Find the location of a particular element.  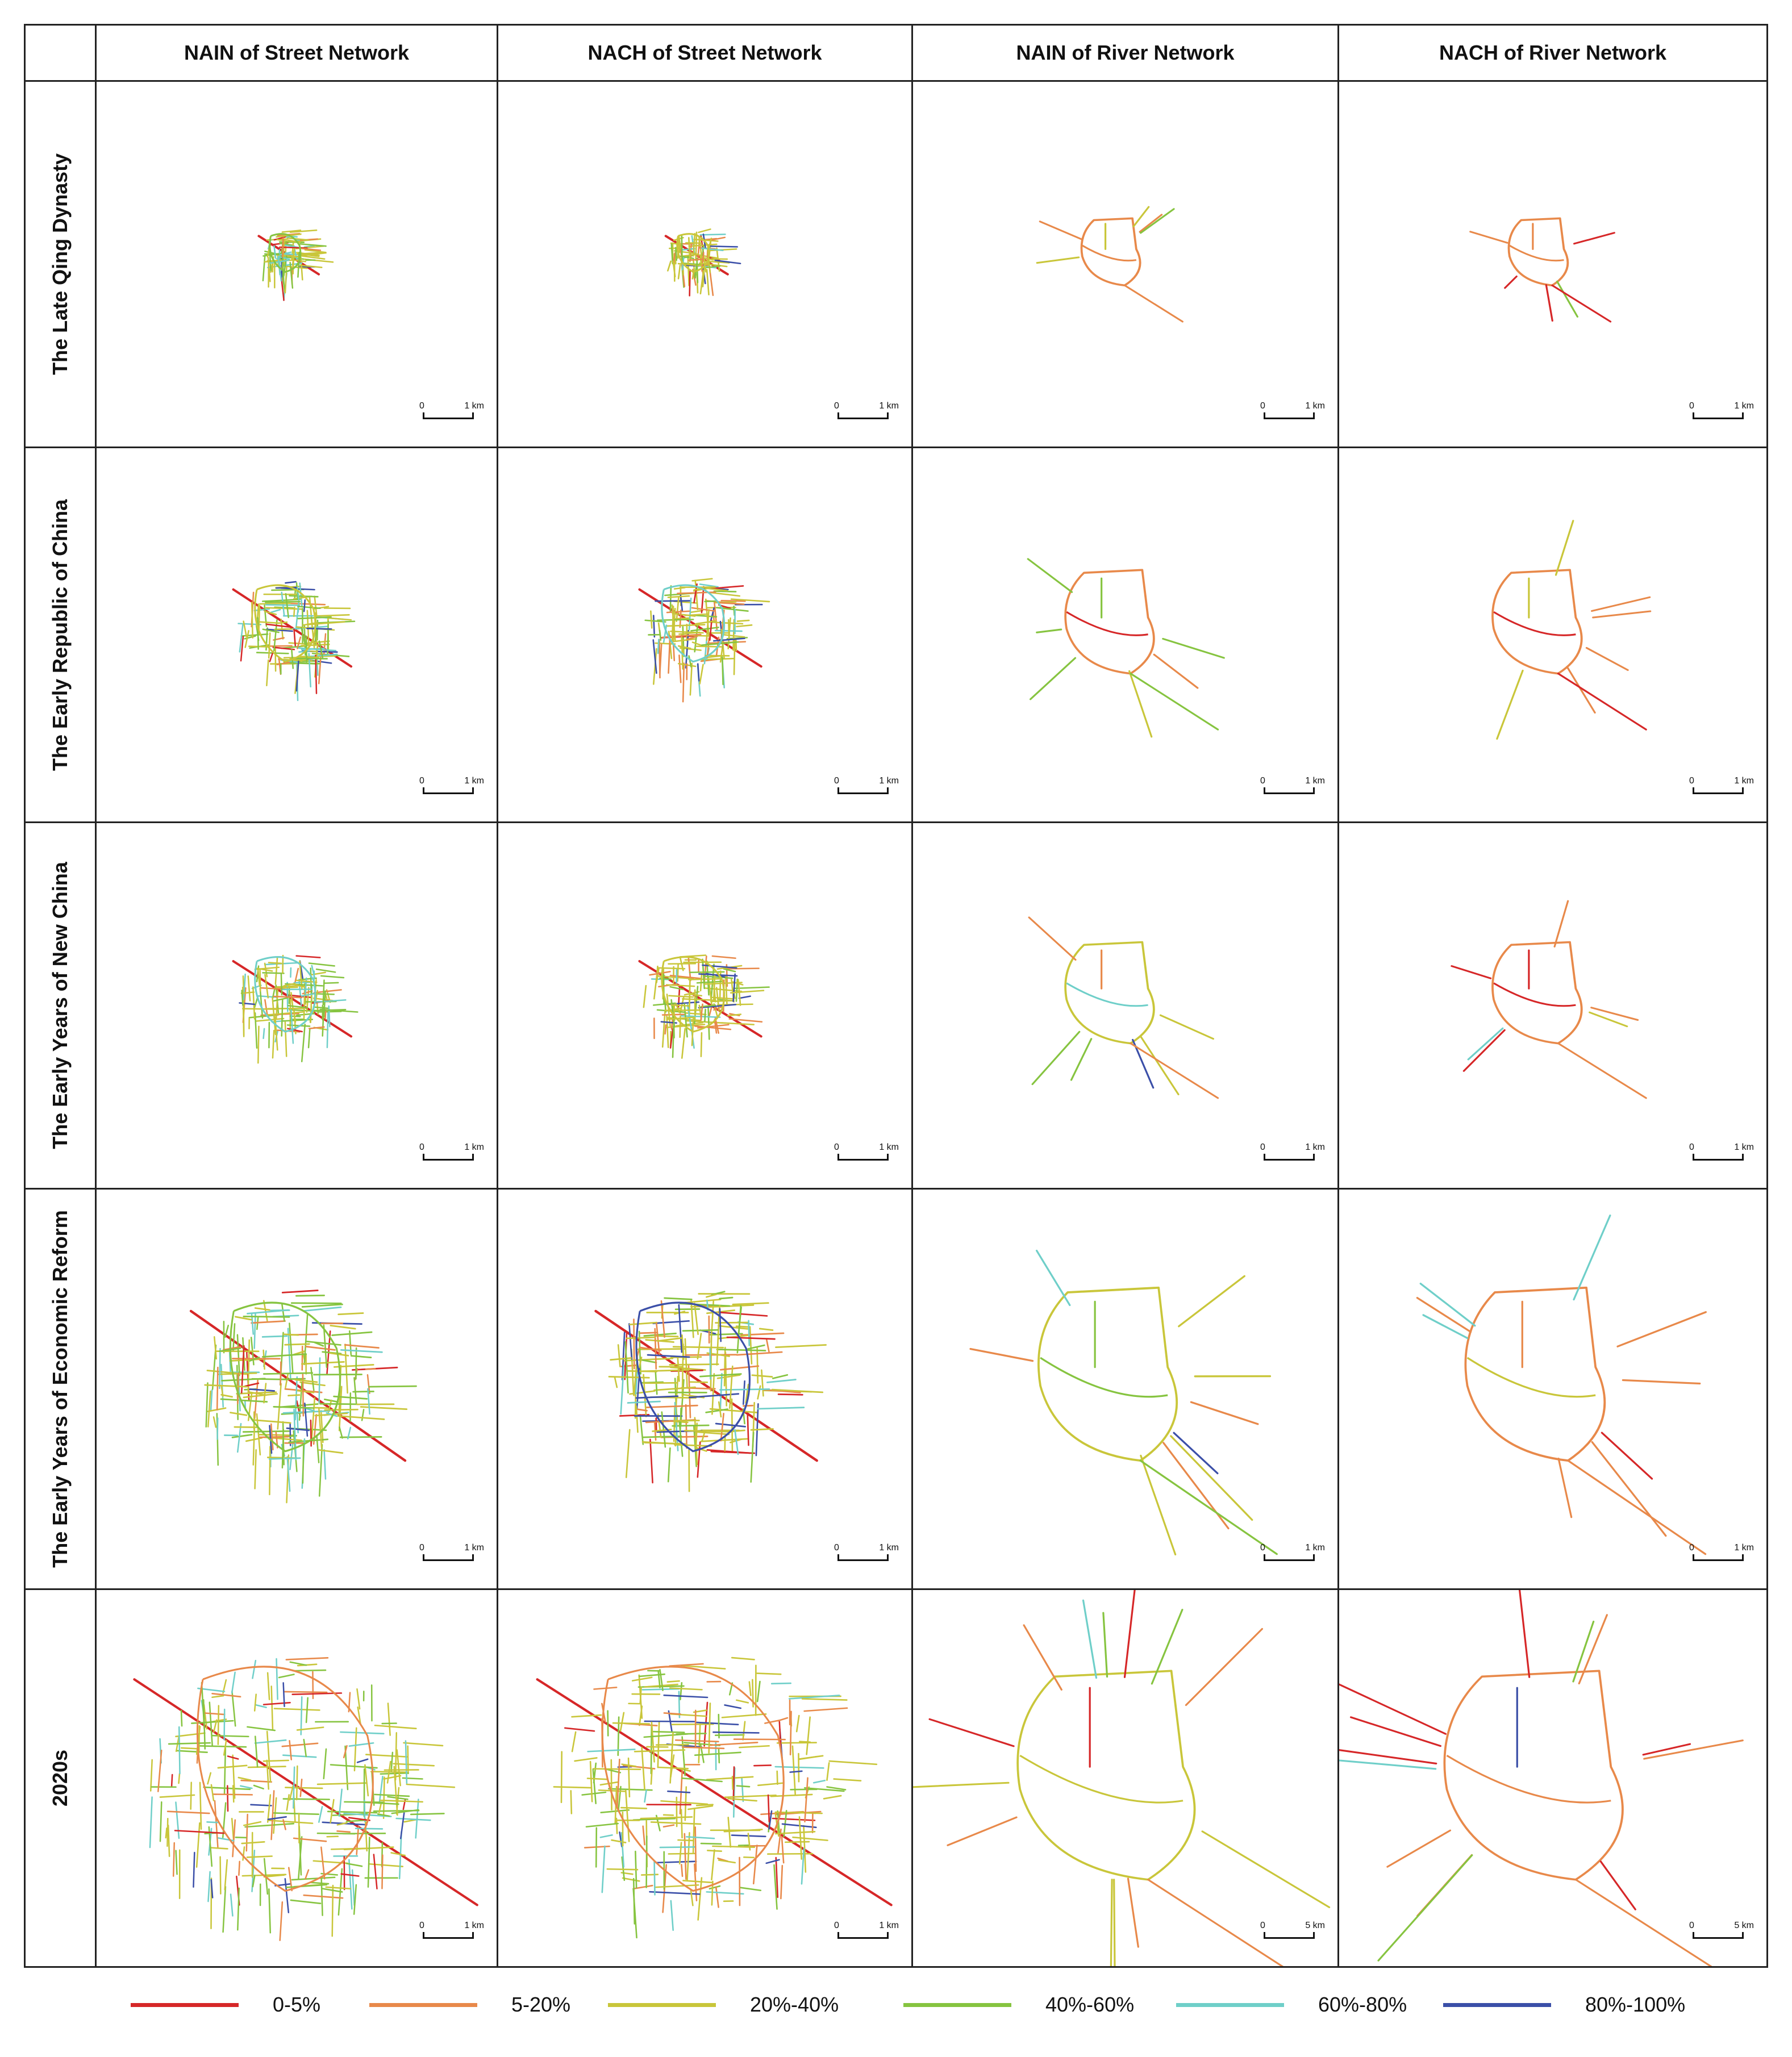

scale-bar-label: 5 km is located at coordinates (1315, 1925).